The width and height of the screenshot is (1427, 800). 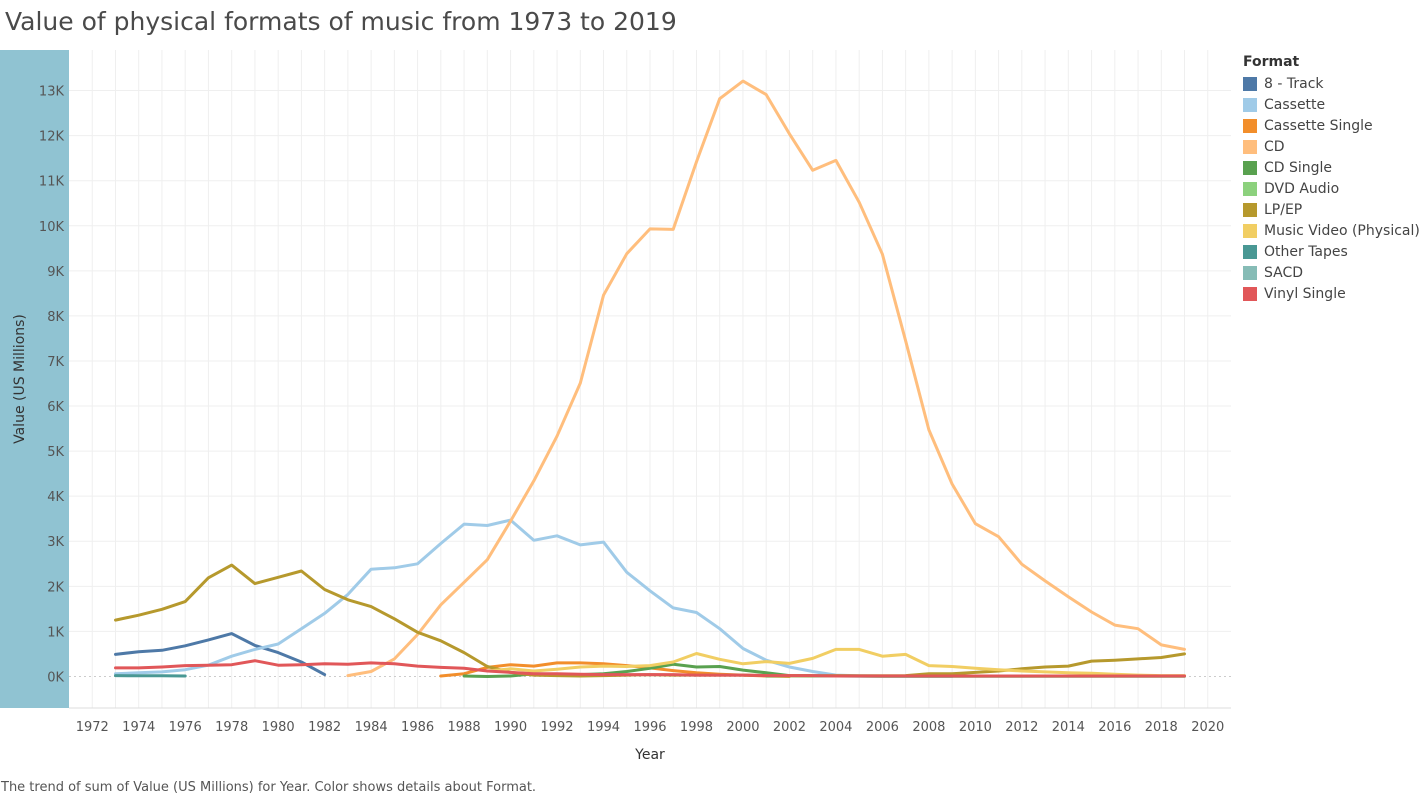 What do you see at coordinates (1302, 188) in the screenshot?
I see `legend-label: DVD Audio` at bounding box center [1302, 188].